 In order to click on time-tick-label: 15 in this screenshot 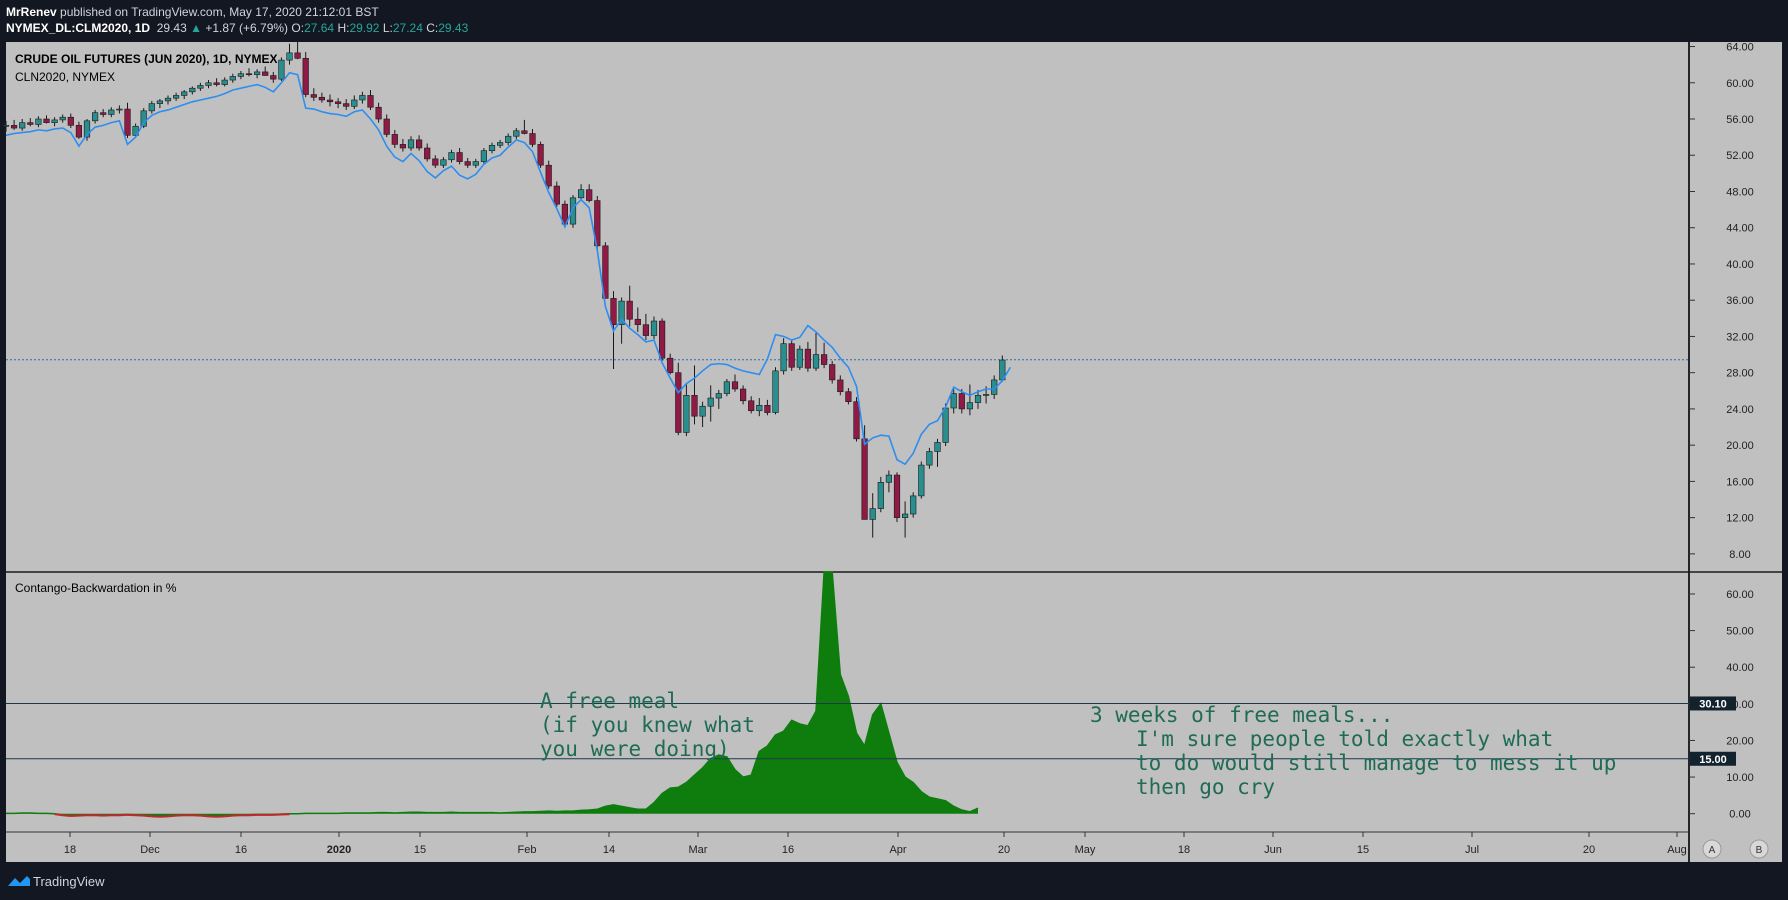, I will do `click(420, 850)`.